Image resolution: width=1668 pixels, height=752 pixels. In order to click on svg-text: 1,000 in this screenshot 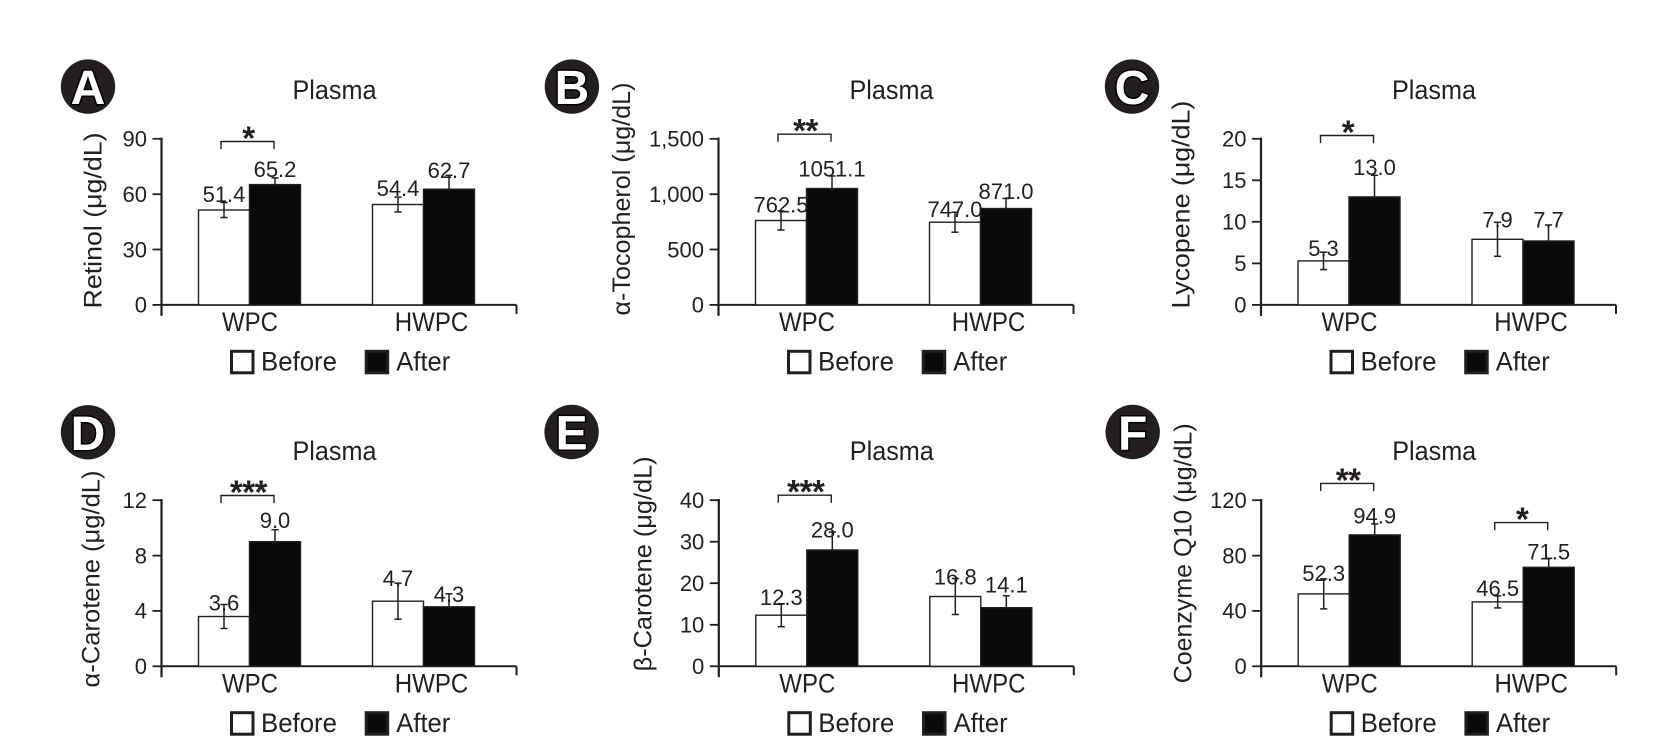, I will do `click(676, 194)`.